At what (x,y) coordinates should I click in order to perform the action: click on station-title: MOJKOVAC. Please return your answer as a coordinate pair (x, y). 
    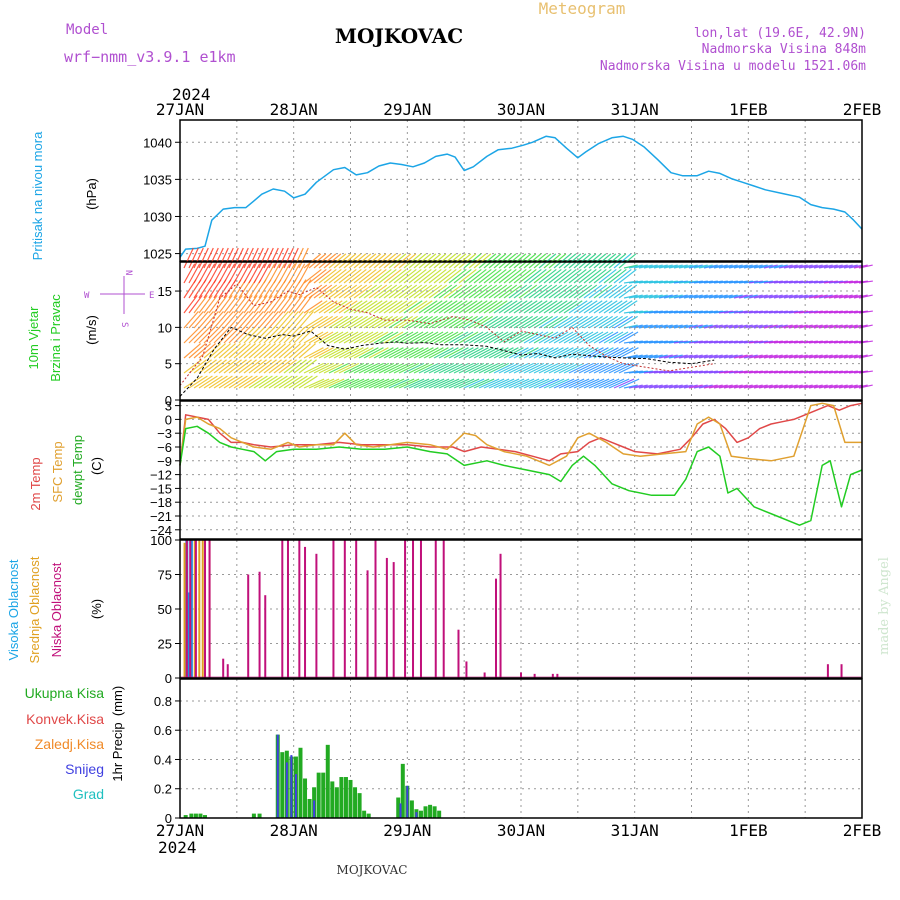
    Looking at the image, I should click on (399, 36).